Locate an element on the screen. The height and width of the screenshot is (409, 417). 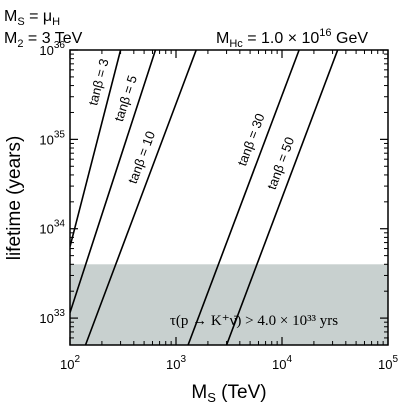
y-tick-label-0: 1033 is located at coordinates (52, 317).